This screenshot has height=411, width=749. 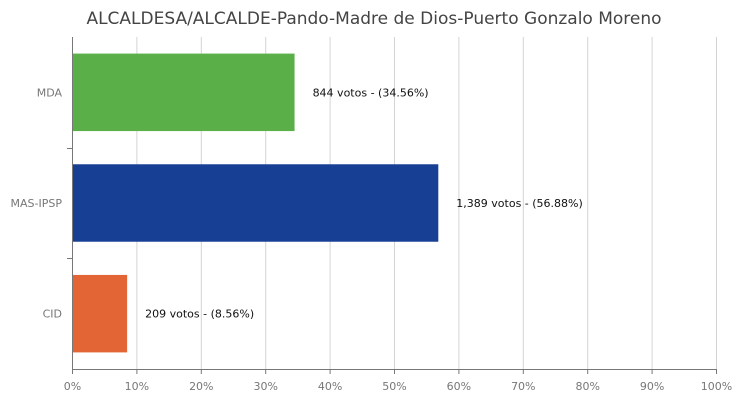 What do you see at coordinates (519, 203) in the screenshot?
I see `data-label: 1,389 votos - (56.88%)` at bounding box center [519, 203].